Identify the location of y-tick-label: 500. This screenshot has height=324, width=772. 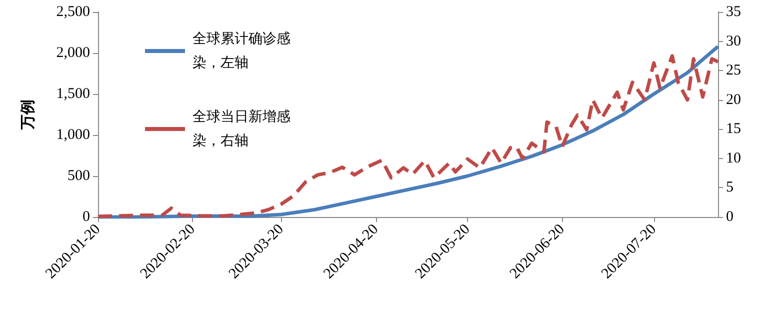
(79, 176).